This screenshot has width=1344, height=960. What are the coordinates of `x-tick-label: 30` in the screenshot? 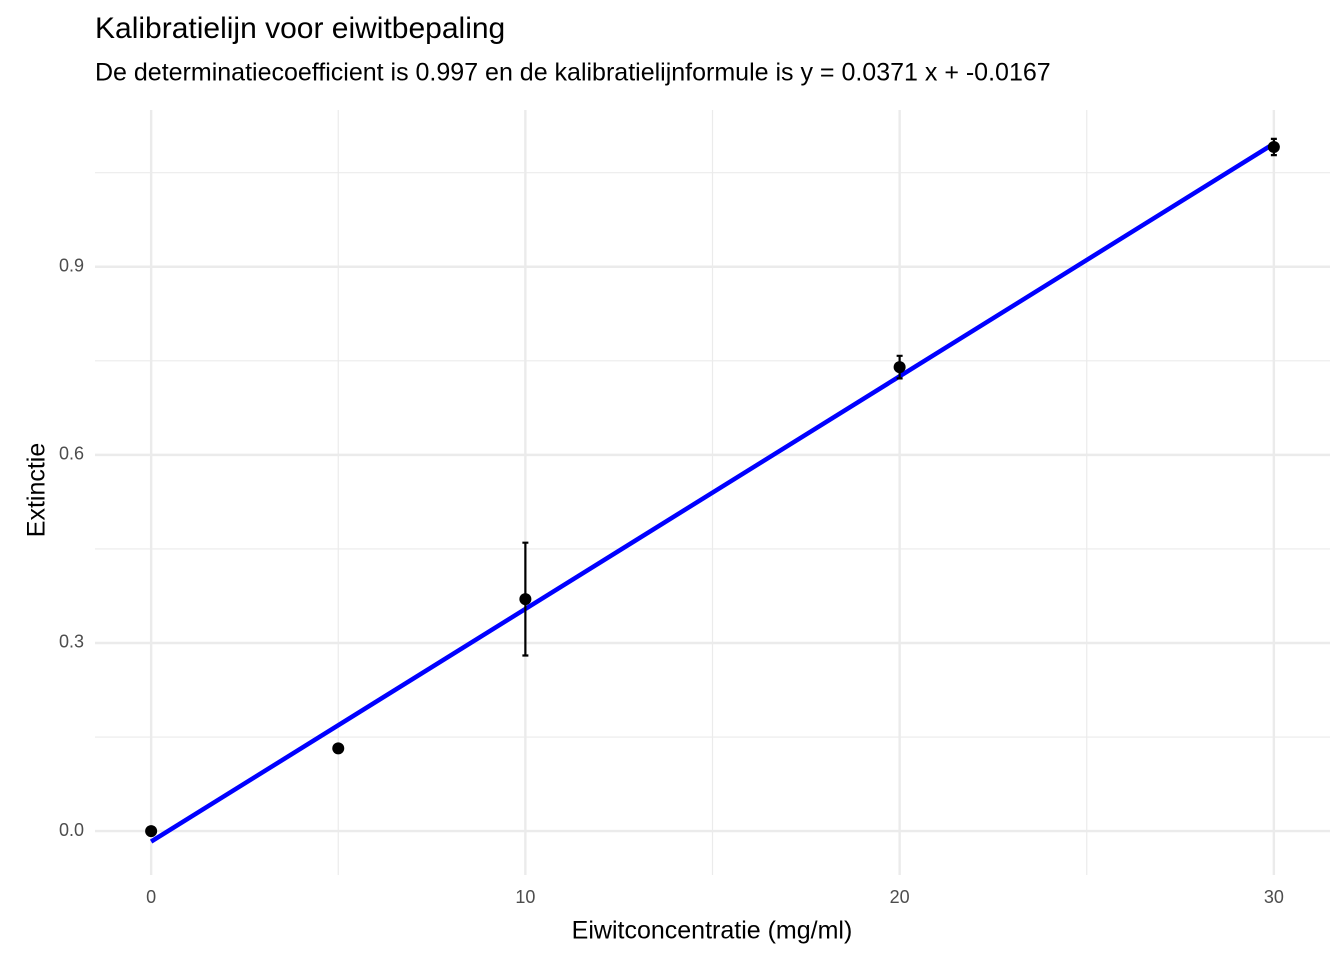 It's located at (1274, 897).